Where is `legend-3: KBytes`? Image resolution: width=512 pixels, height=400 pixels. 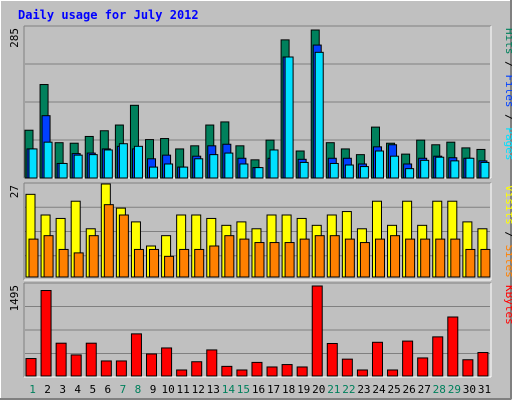 legend-3: KBytes is located at coordinates (507, 305).